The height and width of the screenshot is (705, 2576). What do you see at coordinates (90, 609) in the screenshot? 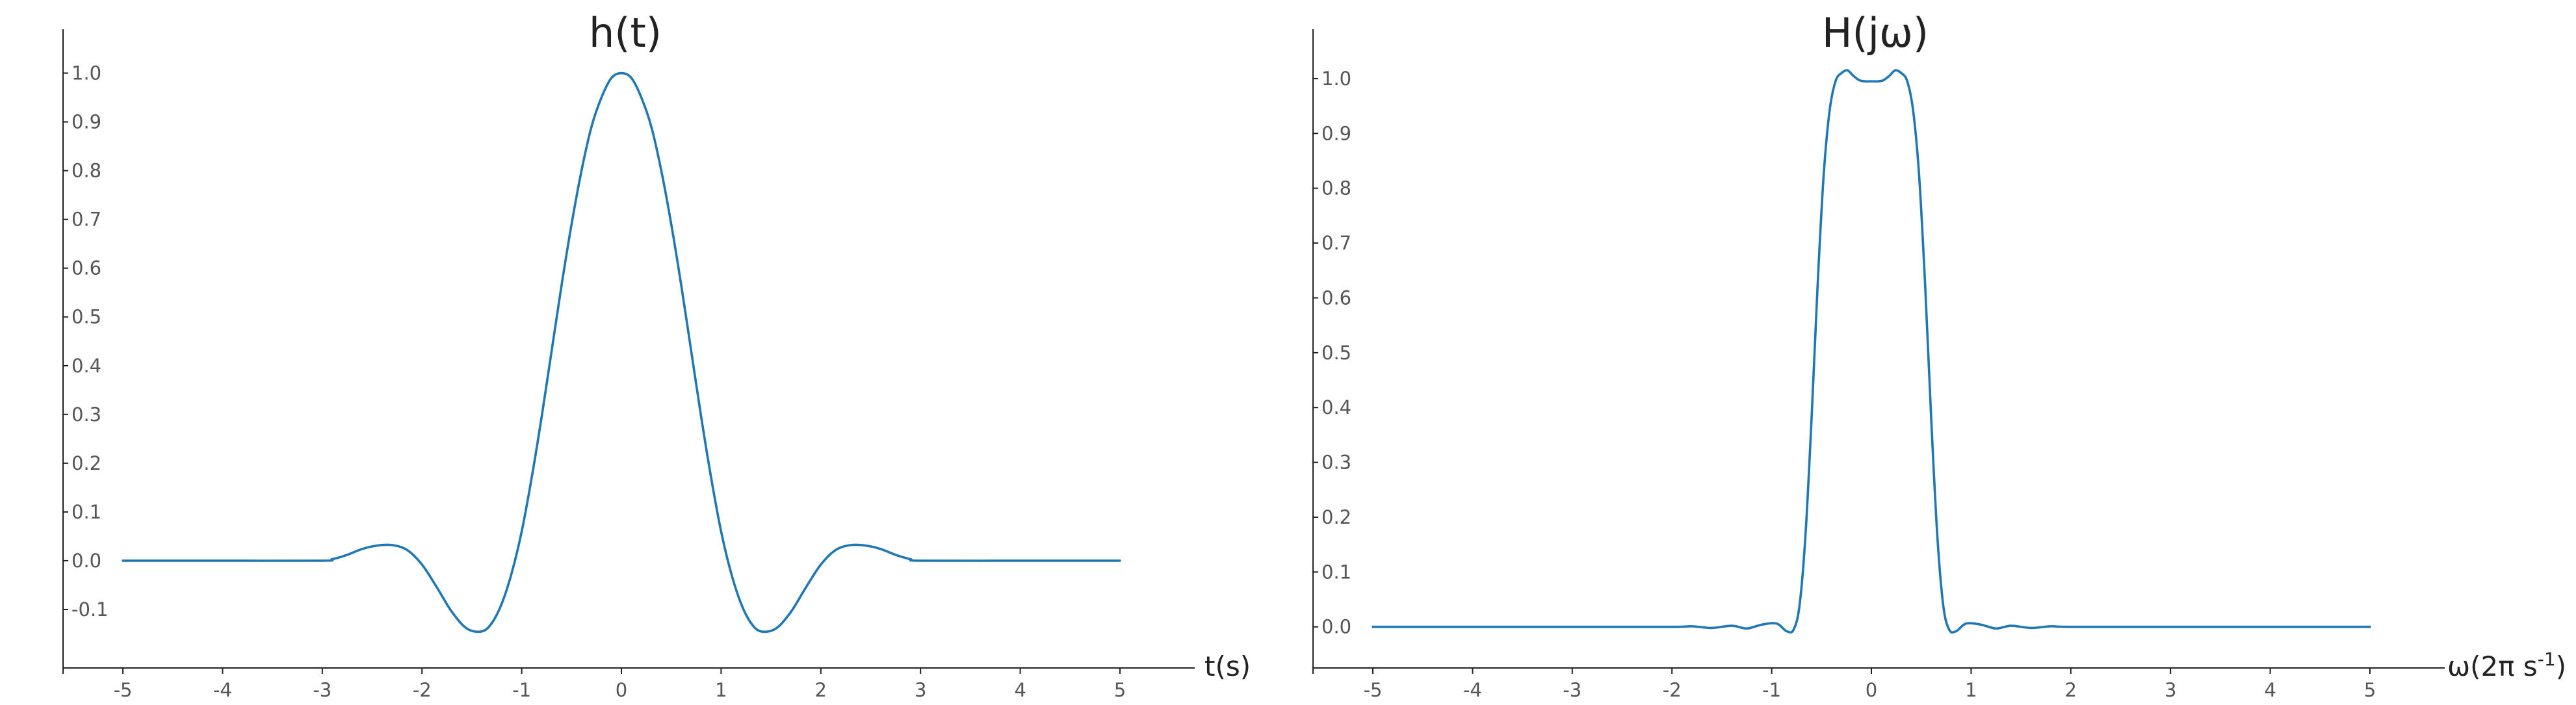
I see `y-tick-label: -0.1` at bounding box center [90, 609].